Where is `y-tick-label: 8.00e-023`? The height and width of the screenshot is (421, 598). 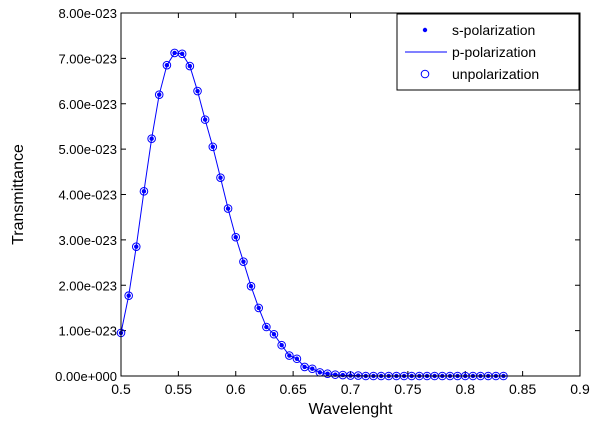
y-tick-label: 8.00e-023 is located at coordinates (87, 13).